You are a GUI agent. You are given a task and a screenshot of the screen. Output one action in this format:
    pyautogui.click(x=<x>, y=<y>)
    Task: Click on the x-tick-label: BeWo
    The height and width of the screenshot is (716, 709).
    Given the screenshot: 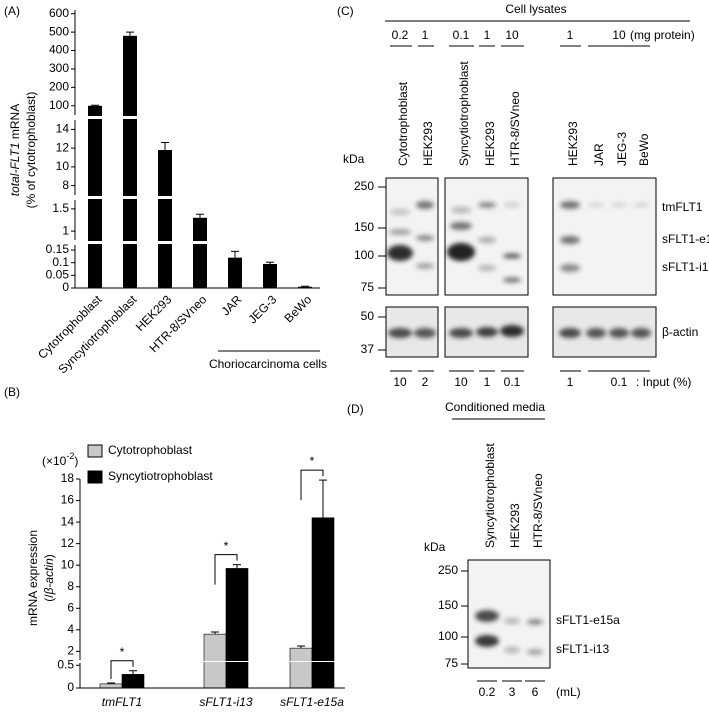 What is the action you would take?
    pyautogui.click(x=298, y=308)
    